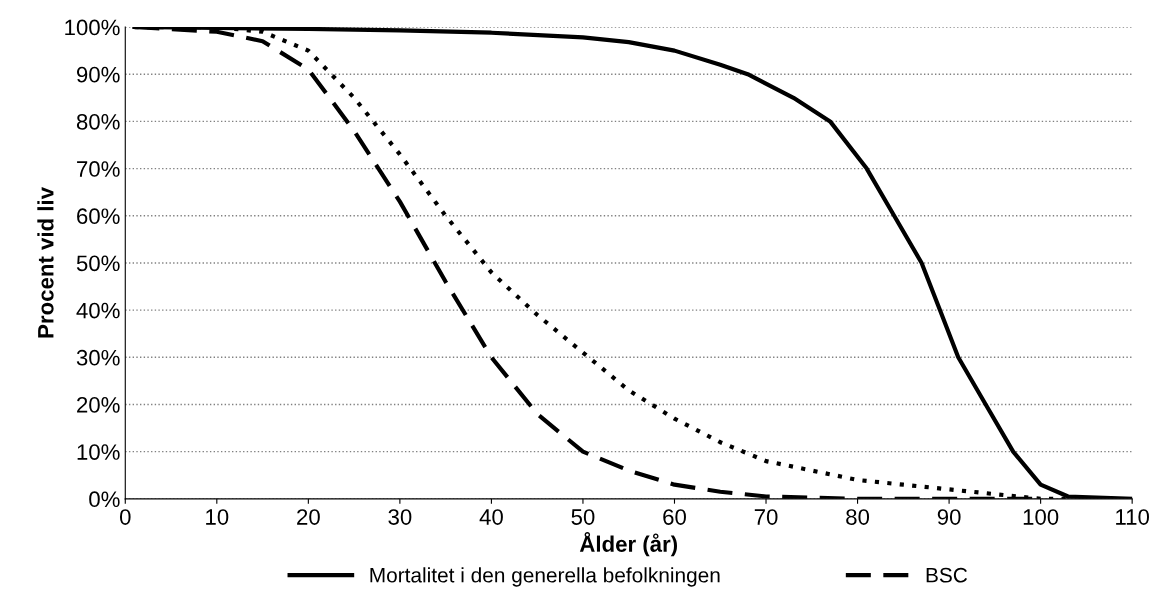 This screenshot has width=1160, height=601. I want to click on x-tick-label: 40, so click(491, 517).